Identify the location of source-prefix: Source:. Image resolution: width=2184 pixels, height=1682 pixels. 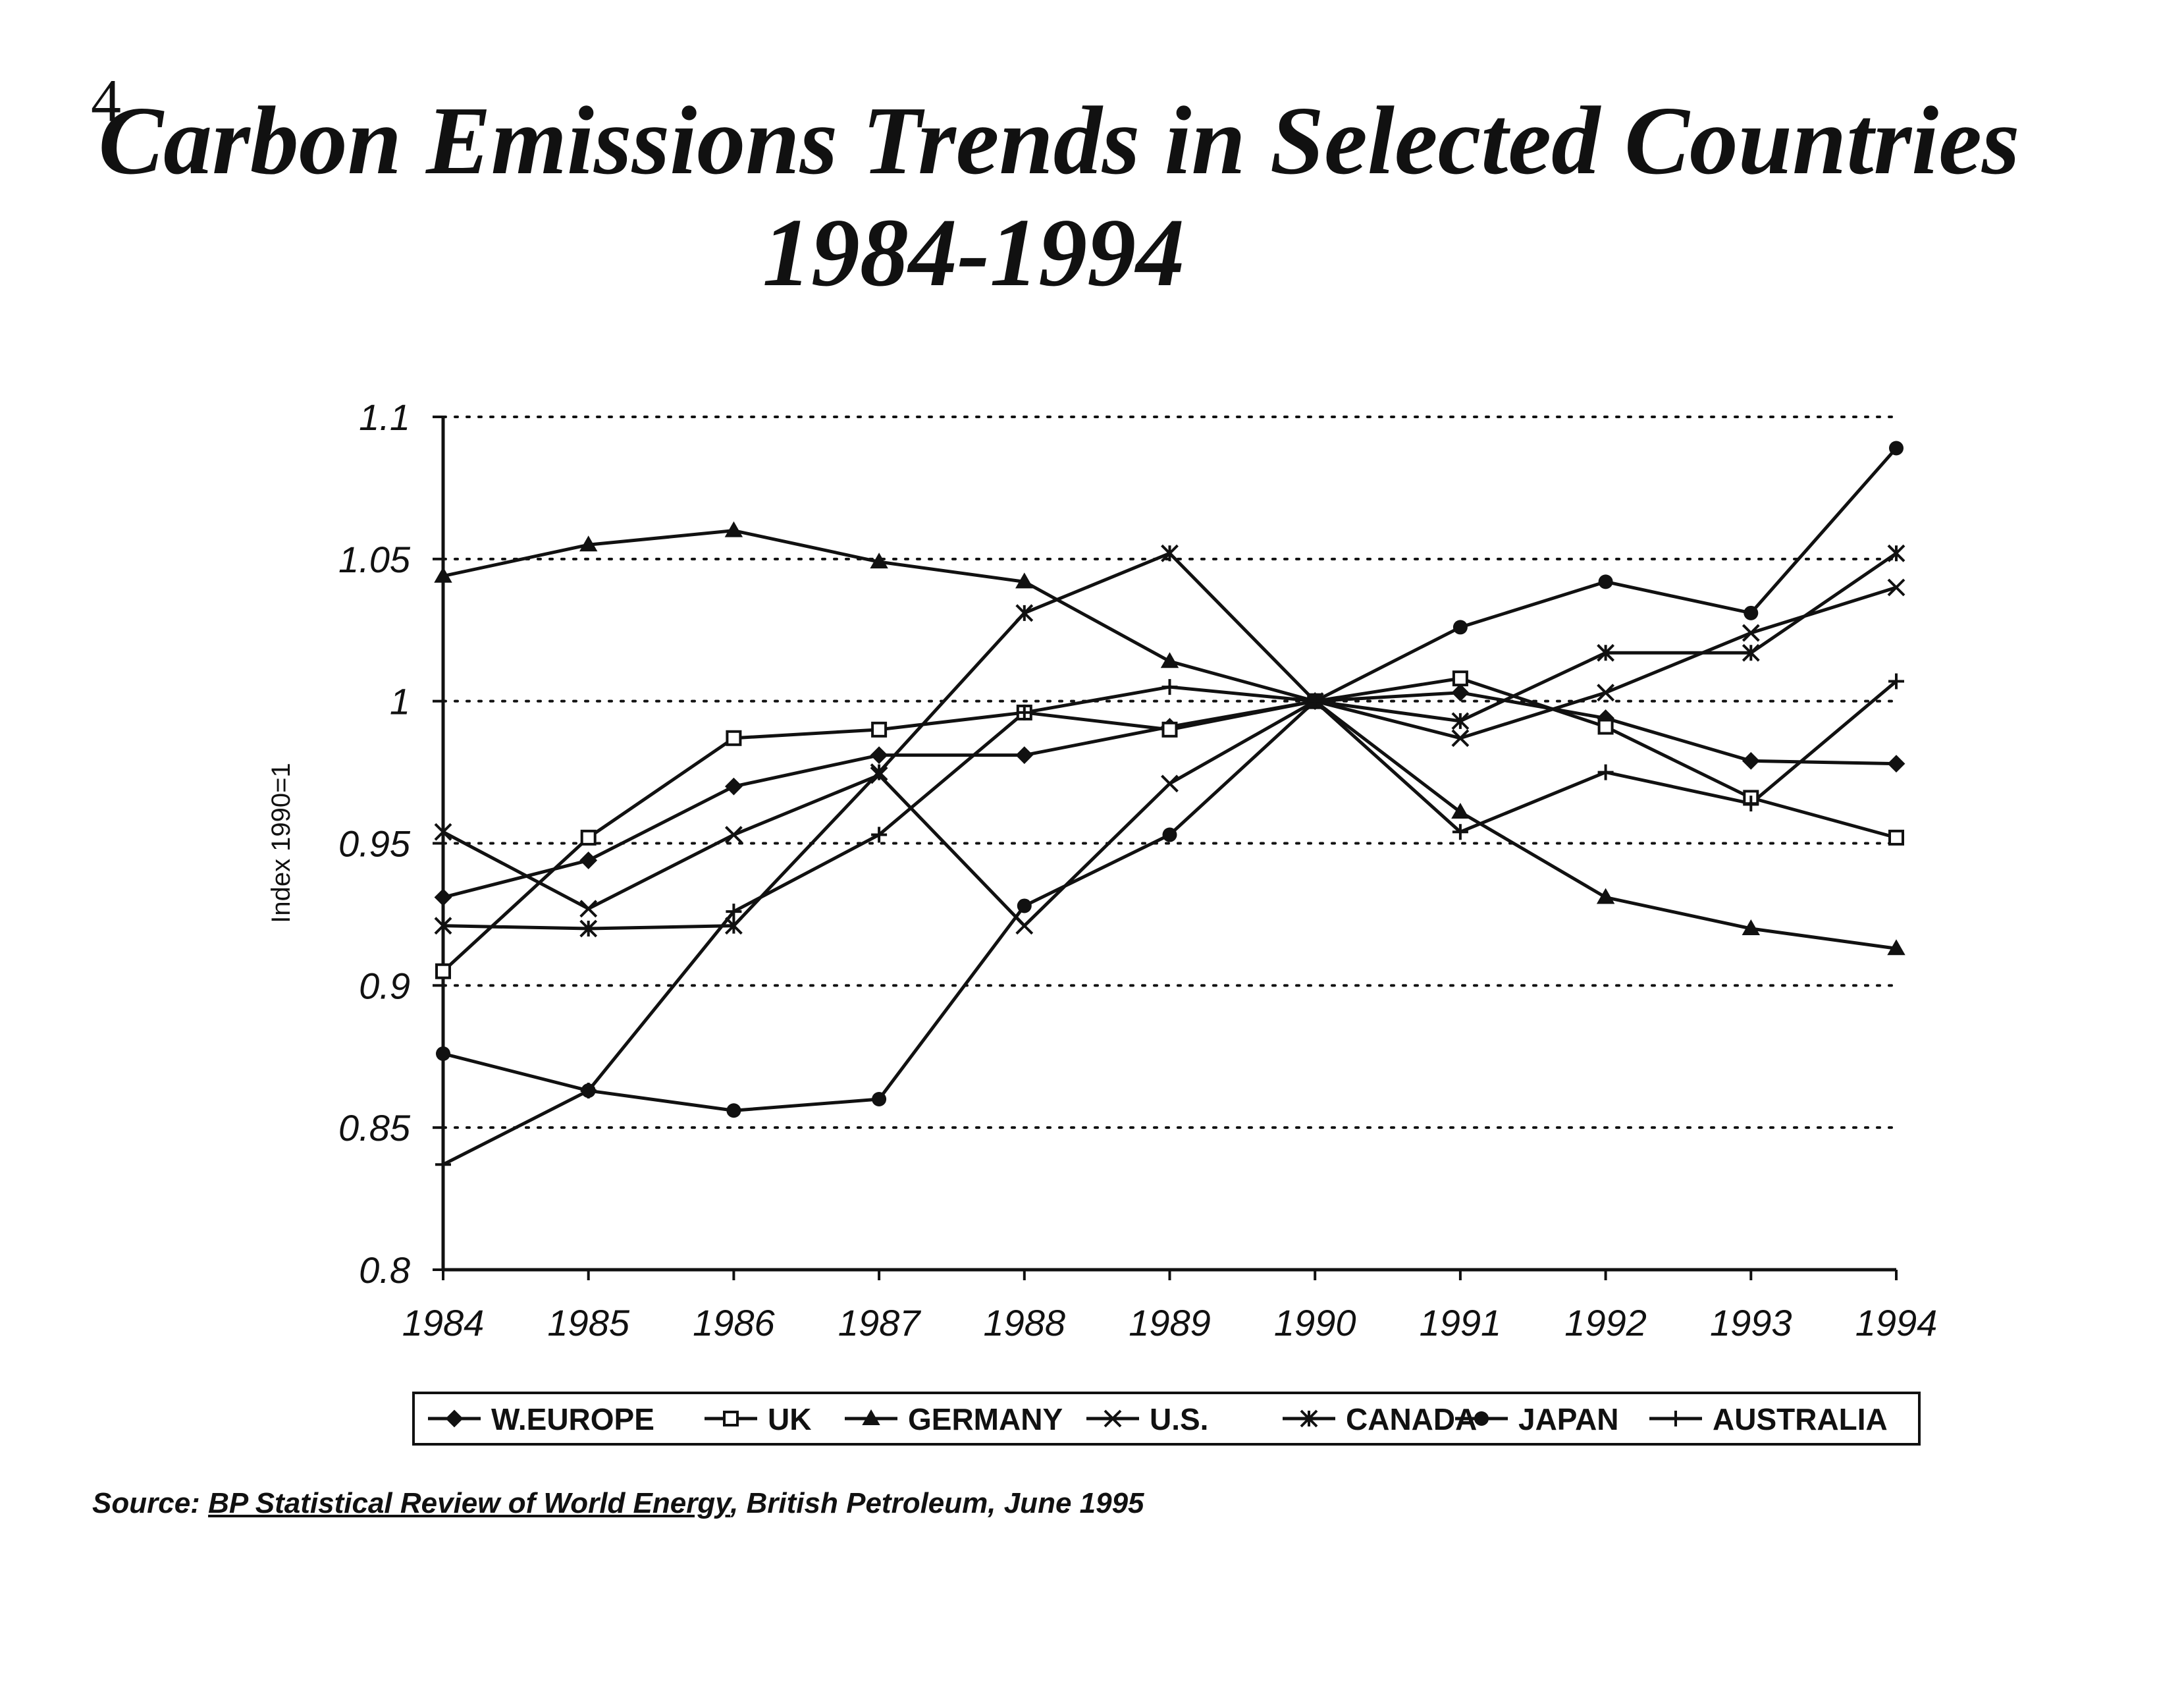
(146, 1503).